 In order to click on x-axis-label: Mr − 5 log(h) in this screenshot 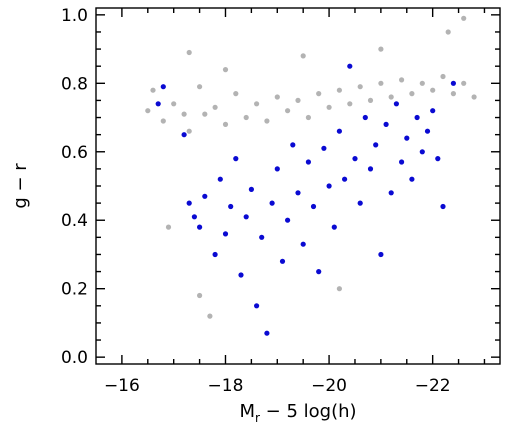, I will do `click(297, 413)`.